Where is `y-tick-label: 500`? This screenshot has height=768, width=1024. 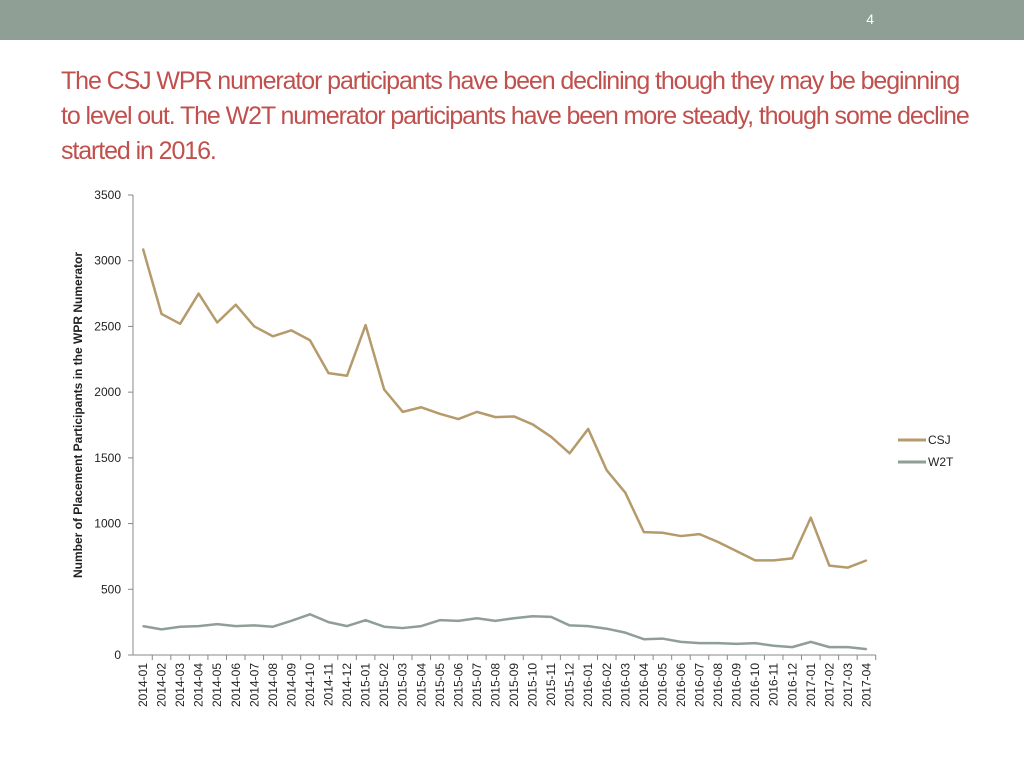
y-tick-label: 500 is located at coordinates (111, 589).